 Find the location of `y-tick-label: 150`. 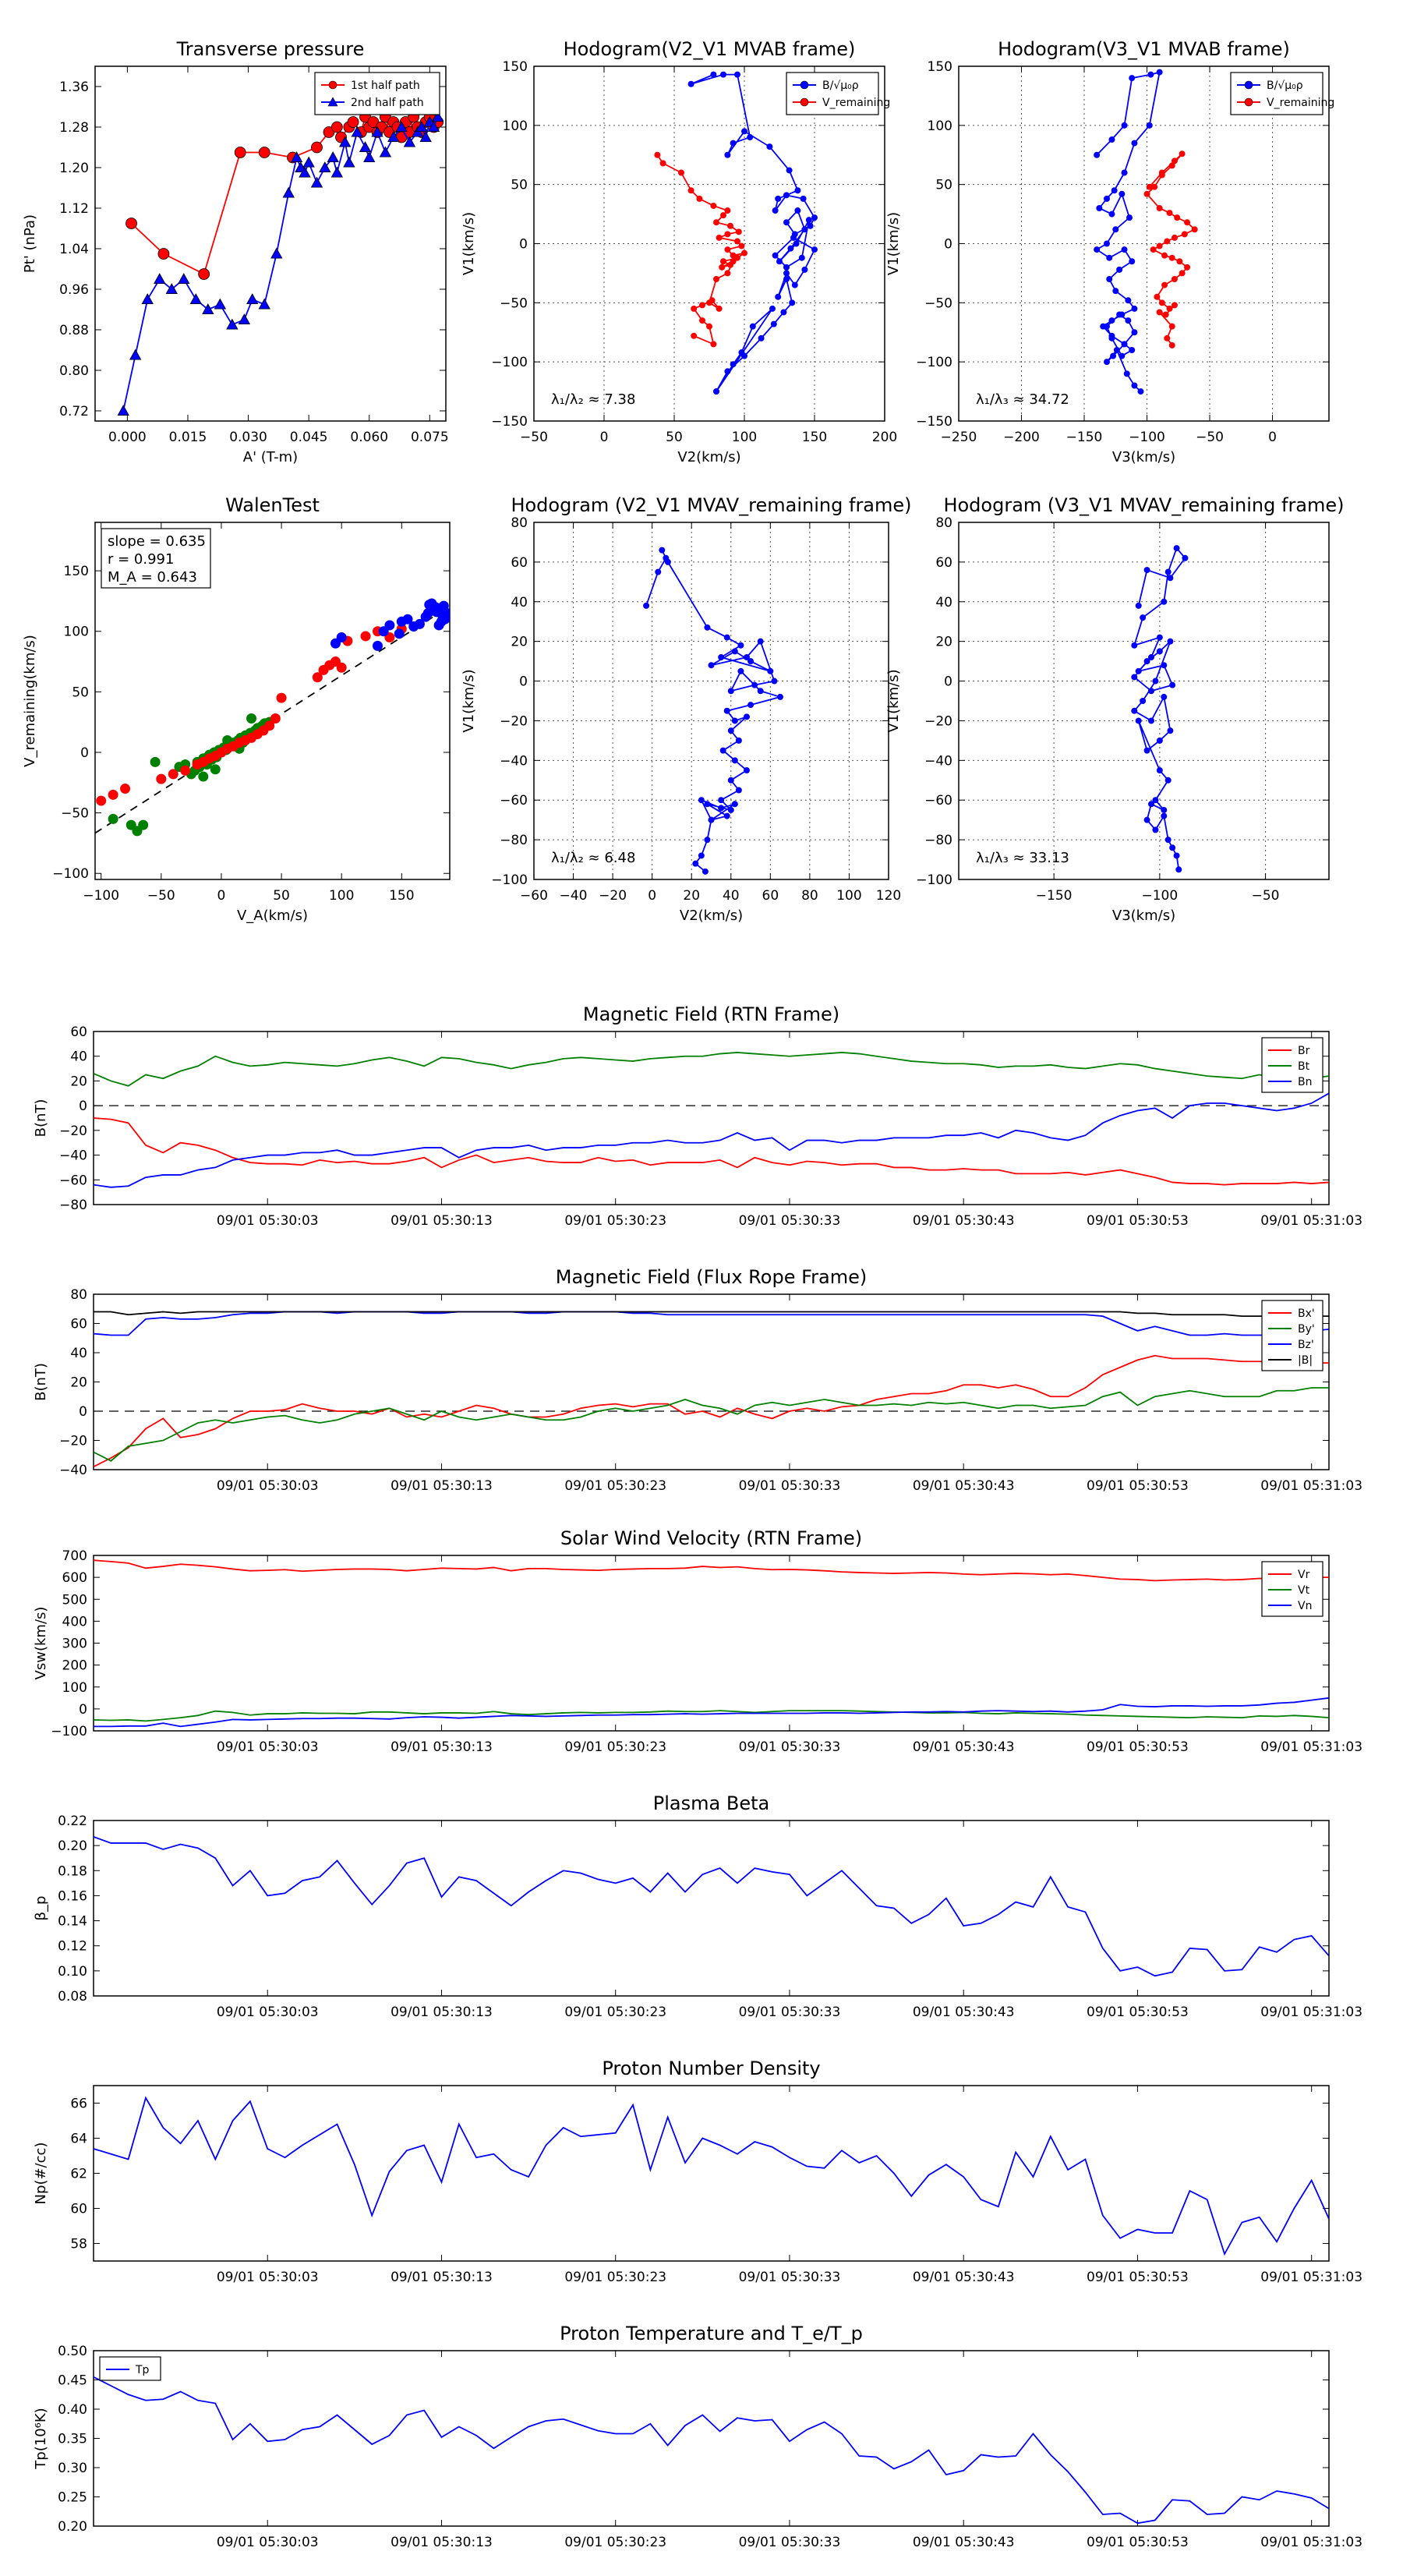

y-tick-label: 150 is located at coordinates (515, 67).